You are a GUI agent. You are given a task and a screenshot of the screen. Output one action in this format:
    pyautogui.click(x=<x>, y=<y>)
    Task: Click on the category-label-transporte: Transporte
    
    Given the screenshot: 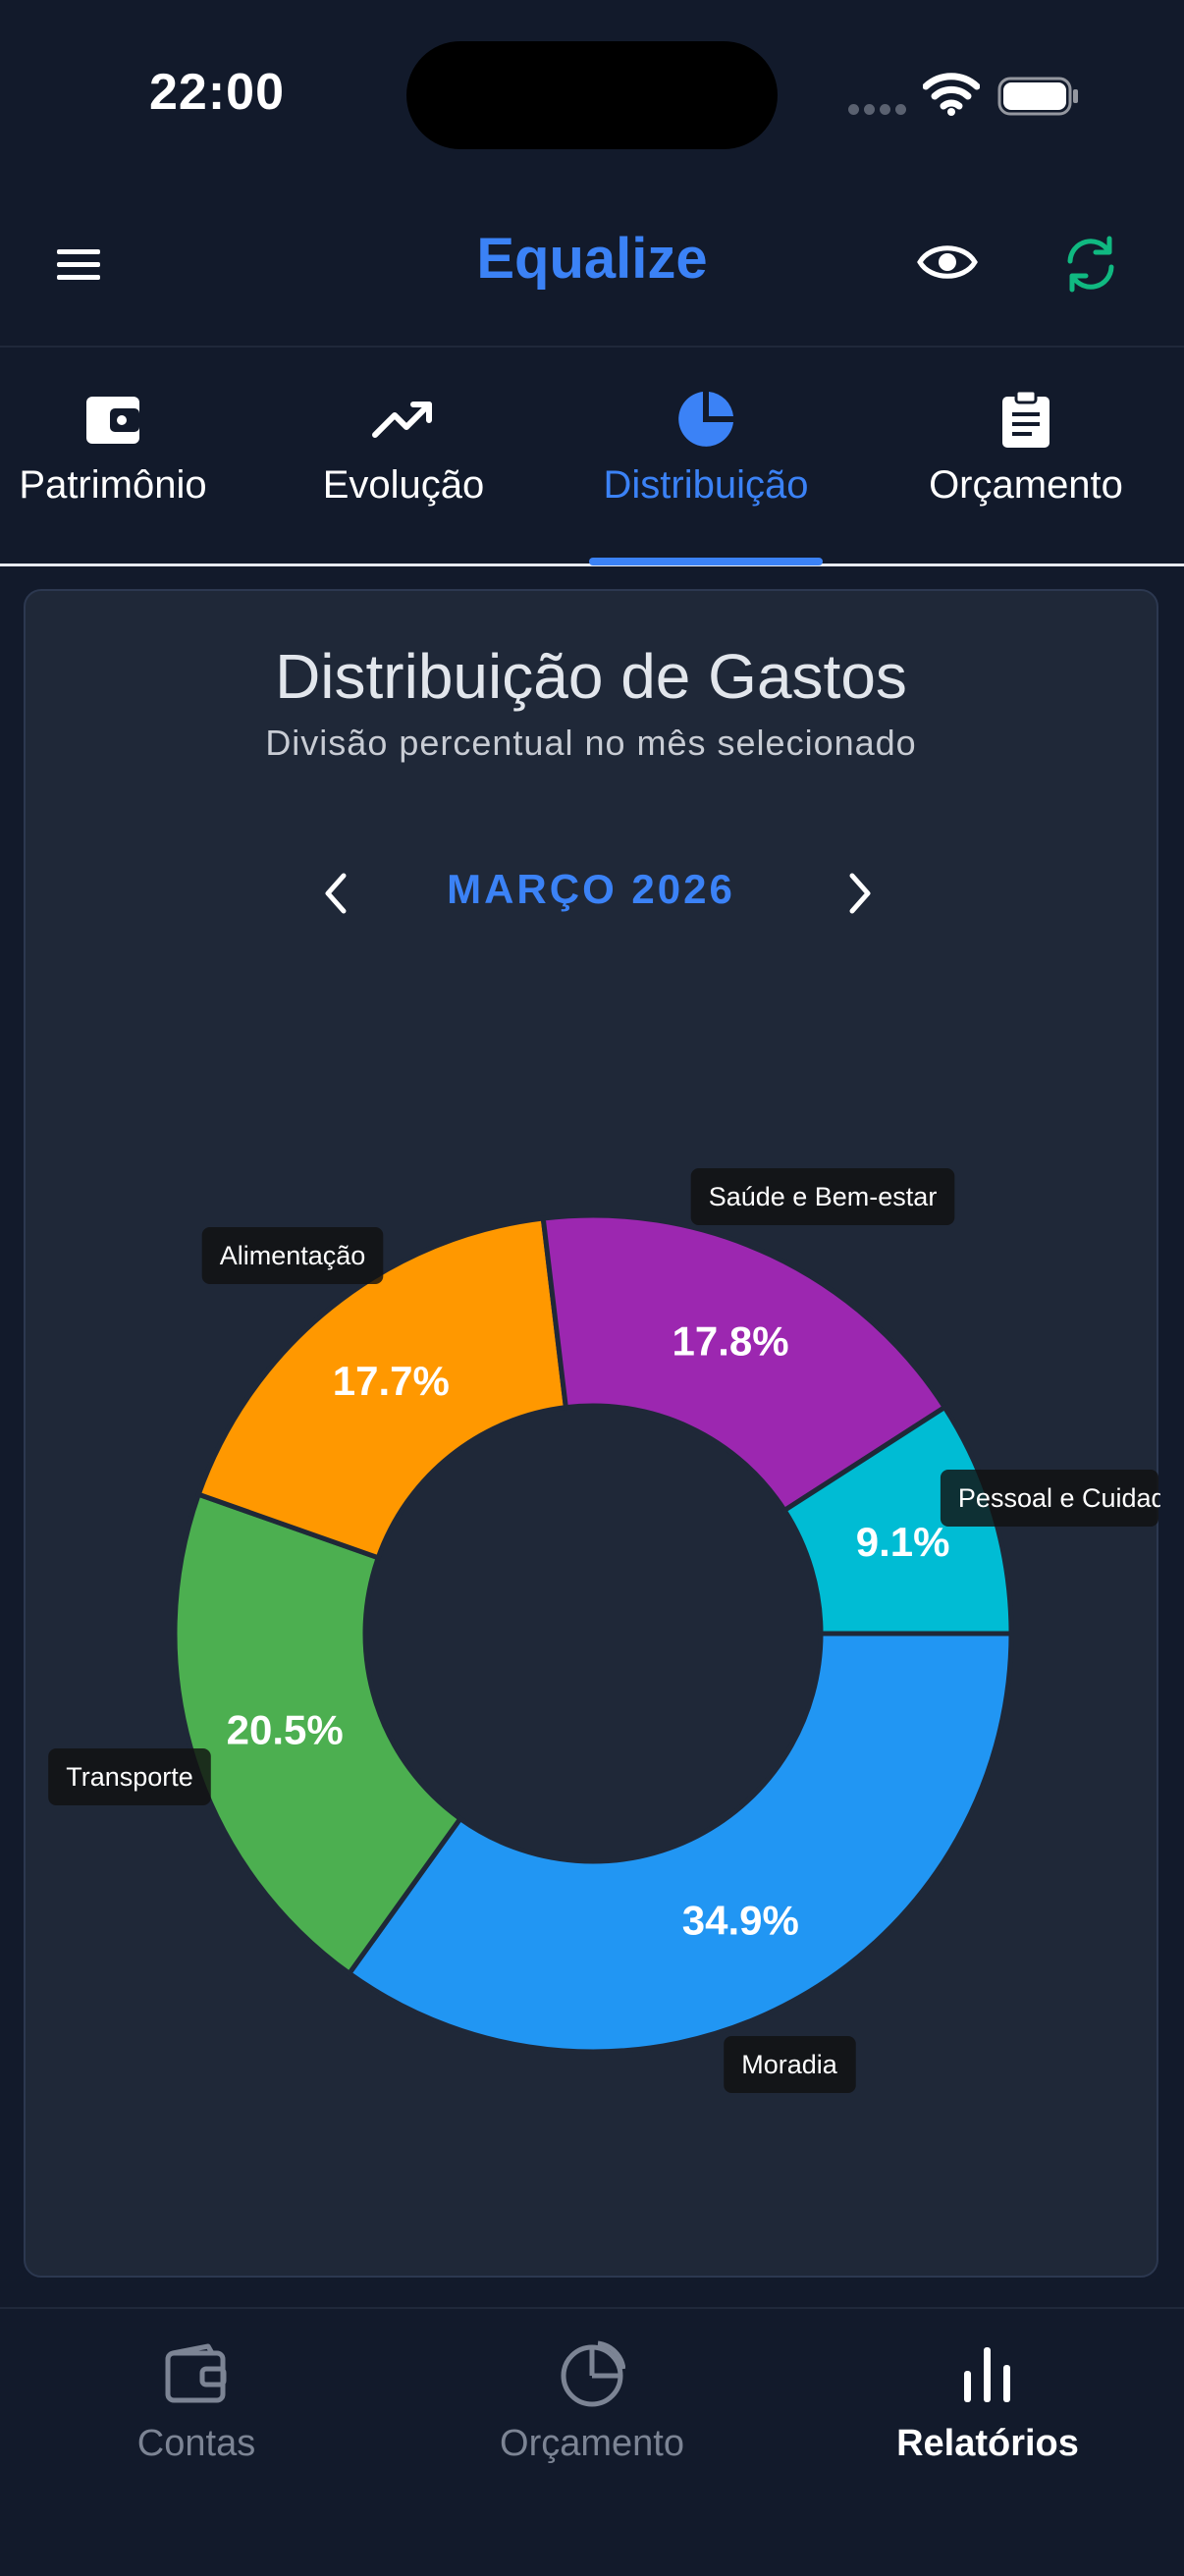 What is the action you would take?
    pyautogui.click(x=129, y=1776)
    